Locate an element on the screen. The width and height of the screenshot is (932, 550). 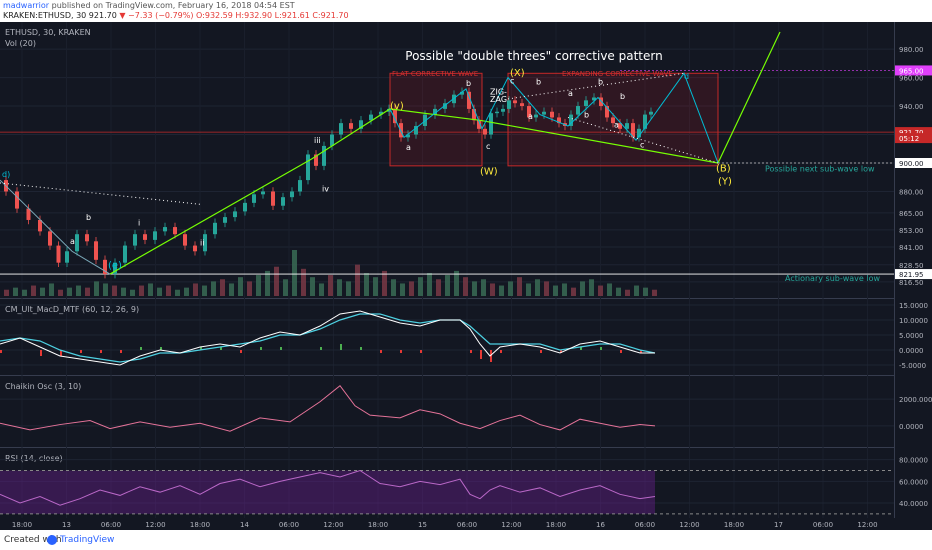
wave-label: a is located at coordinates (408, 147).